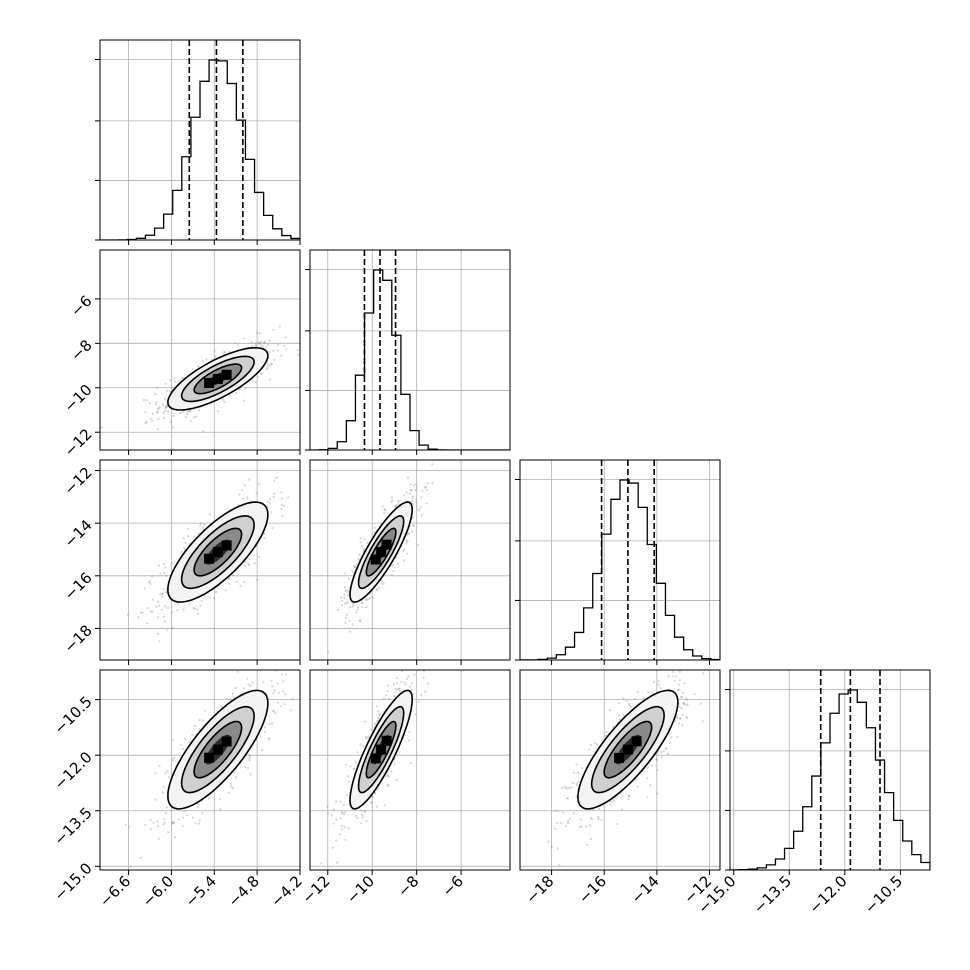 This screenshot has width=970, height=970. I want to click on y-tick-label: −12, so click(78, 442).